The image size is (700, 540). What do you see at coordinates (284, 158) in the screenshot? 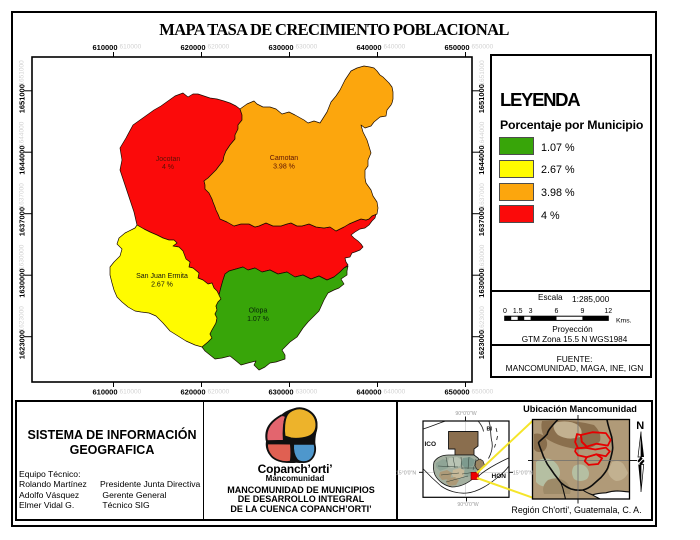
I see `svg-text: Camotan` at bounding box center [284, 158].